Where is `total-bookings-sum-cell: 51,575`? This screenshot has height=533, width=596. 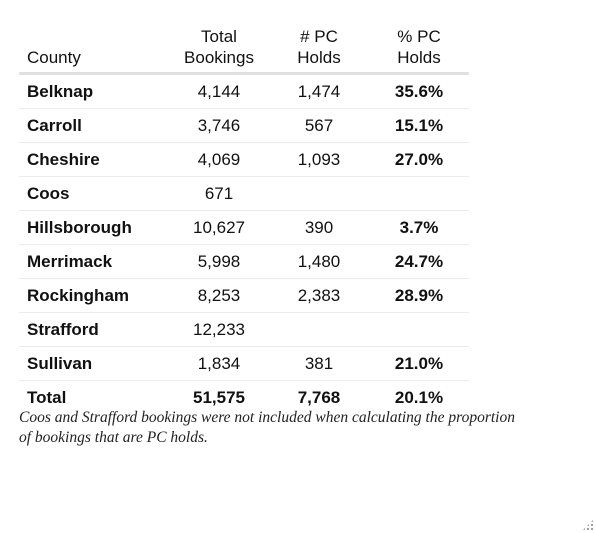
total-bookings-sum-cell: 51,575 is located at coordinates (219, 397).